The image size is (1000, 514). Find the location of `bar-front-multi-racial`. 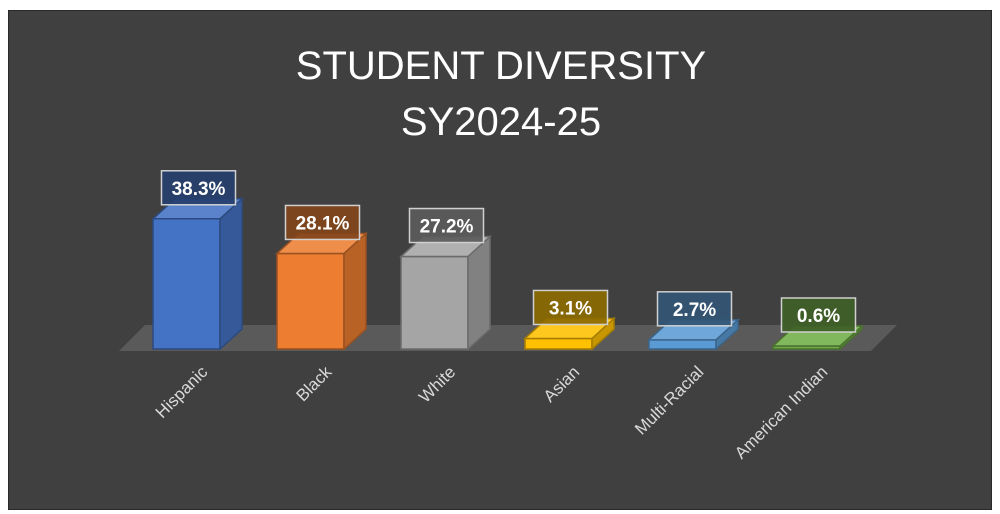

bar-front-multi-racial is located at coordinates (682, 344).